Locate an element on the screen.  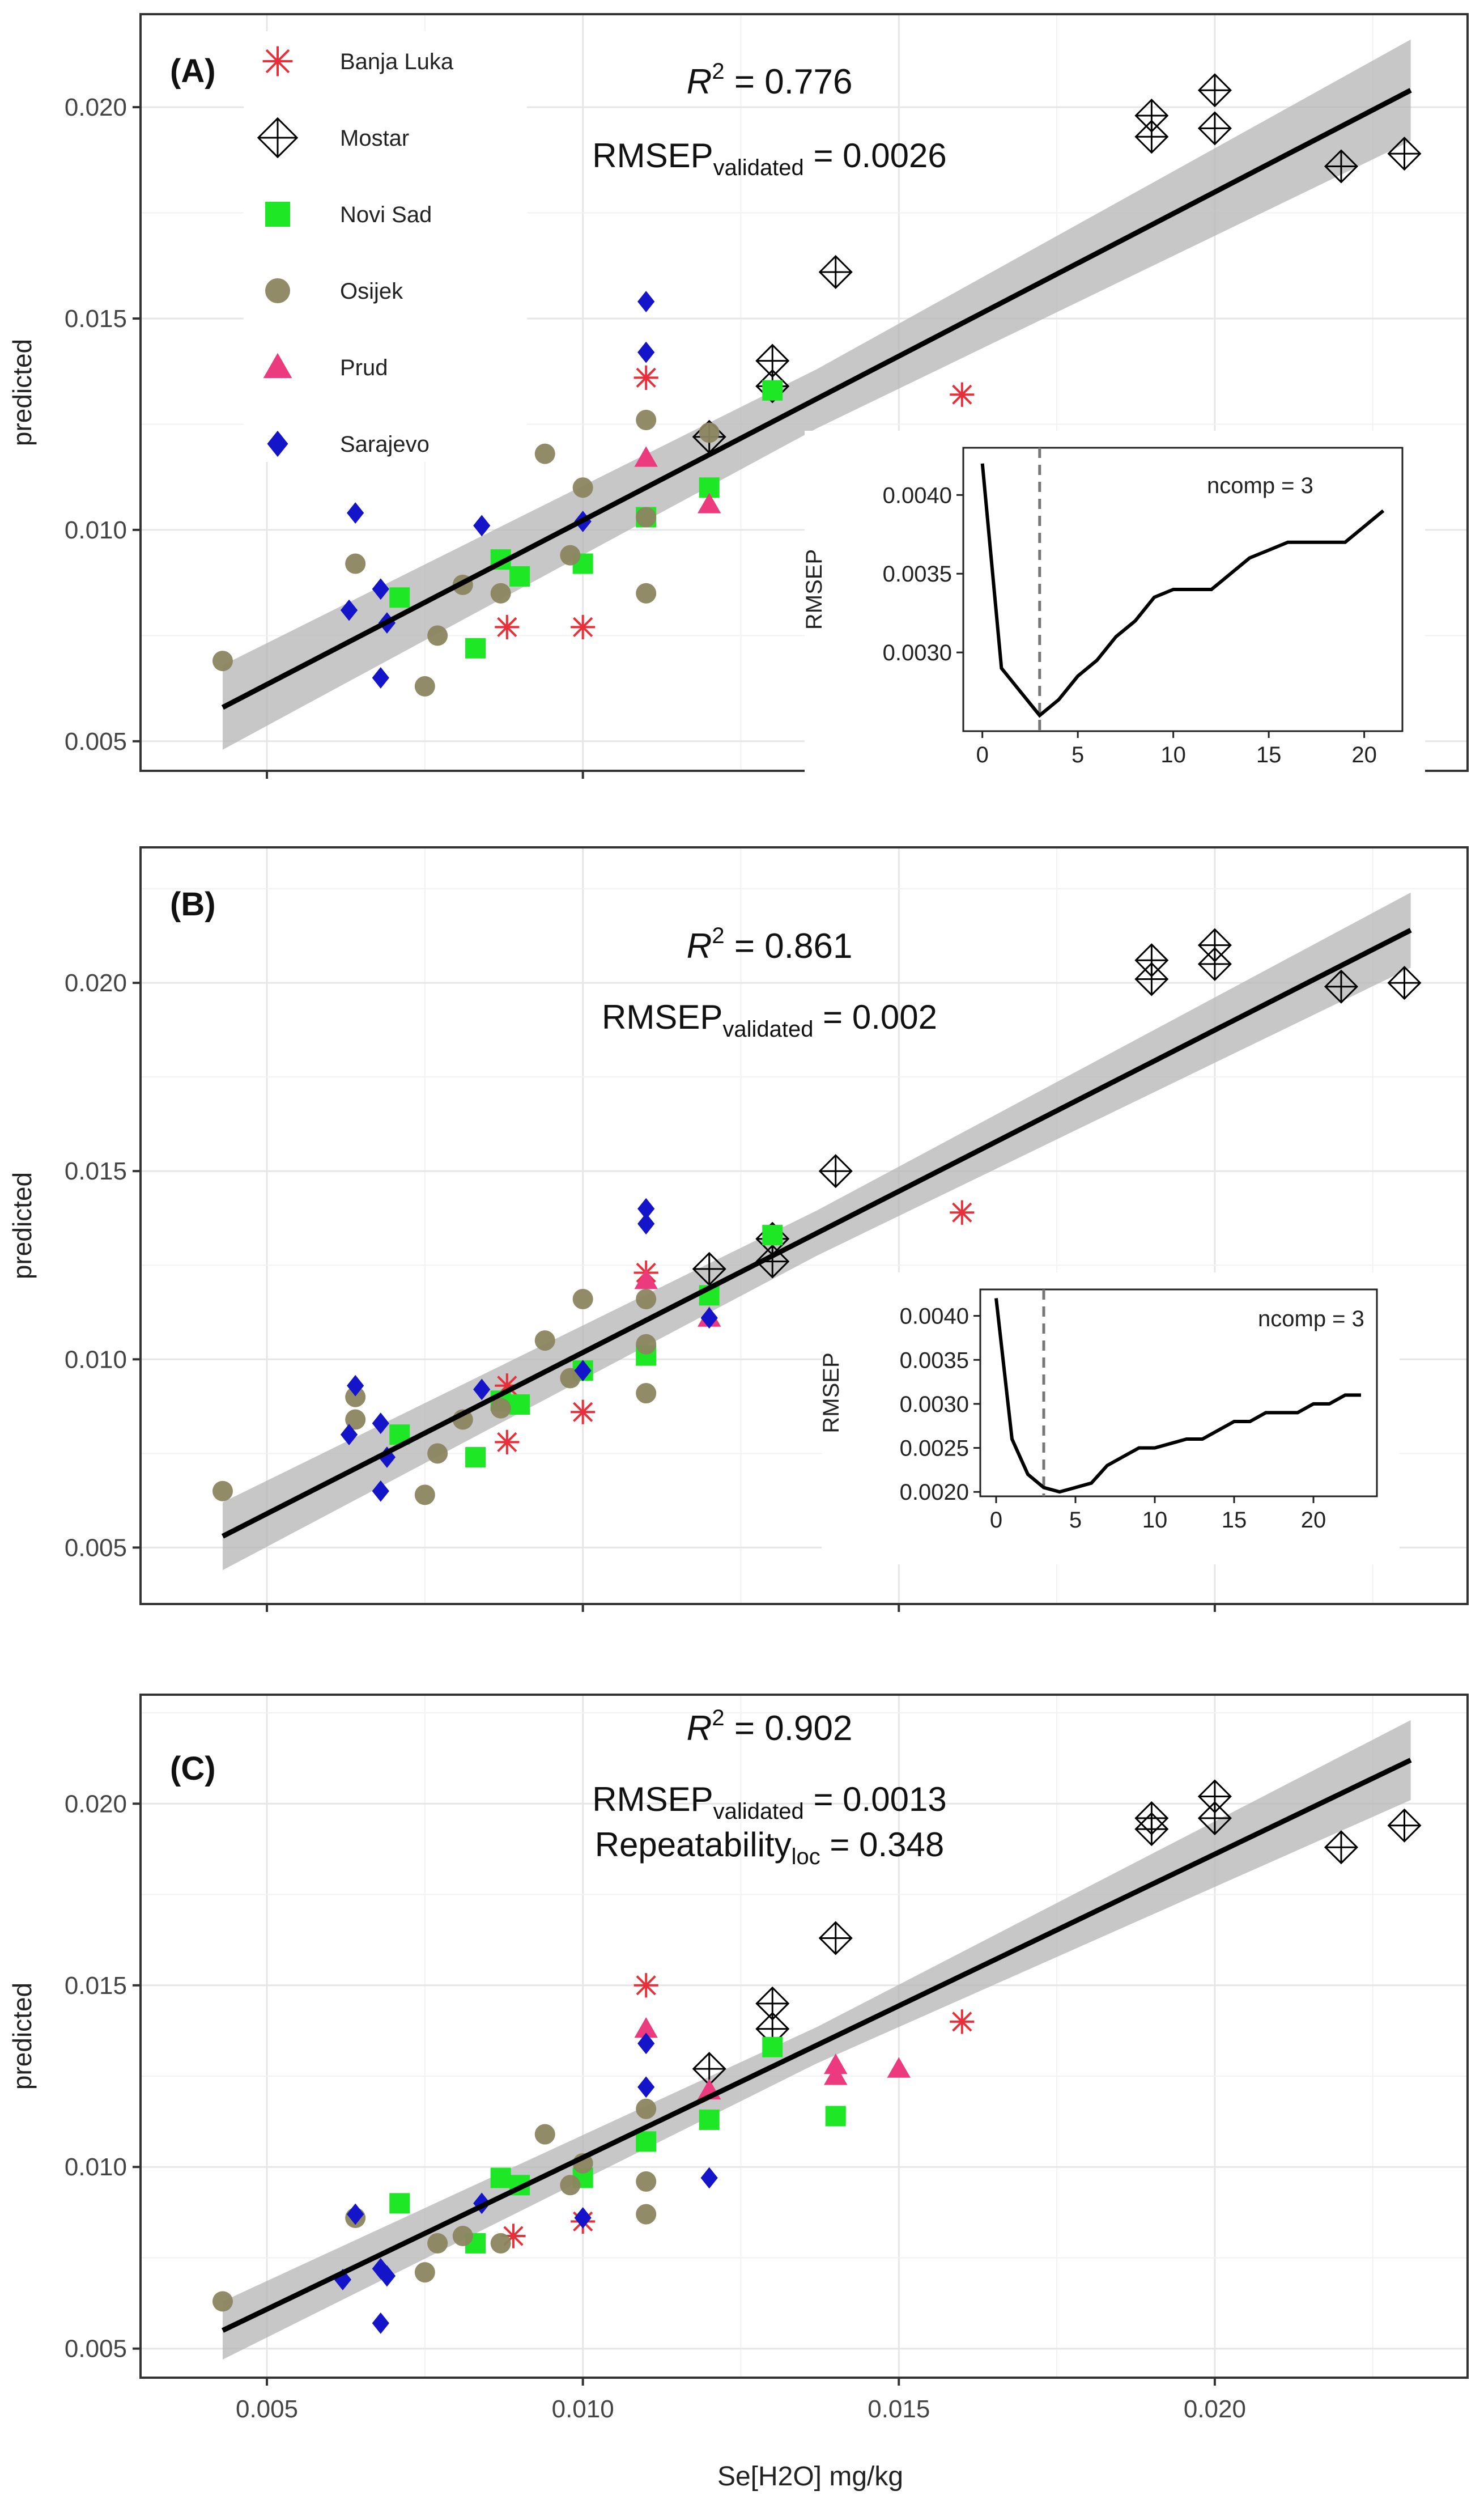
marker-asterisk-stroke is located at coordinates (962, 2022).